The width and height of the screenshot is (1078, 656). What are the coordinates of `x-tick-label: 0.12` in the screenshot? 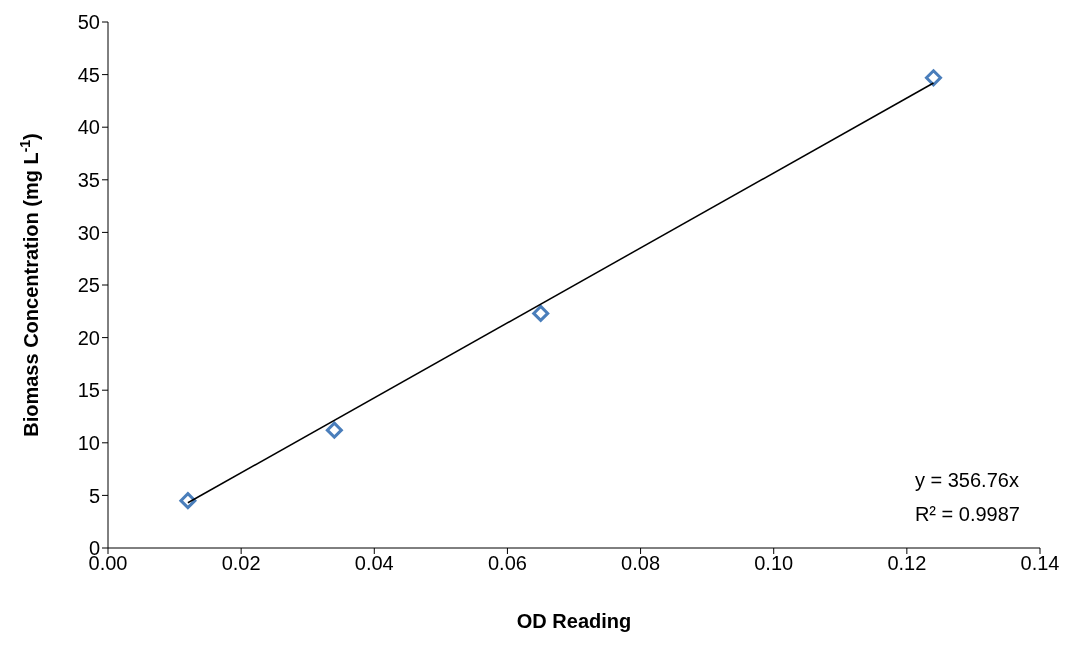 It's located at (907, 563).